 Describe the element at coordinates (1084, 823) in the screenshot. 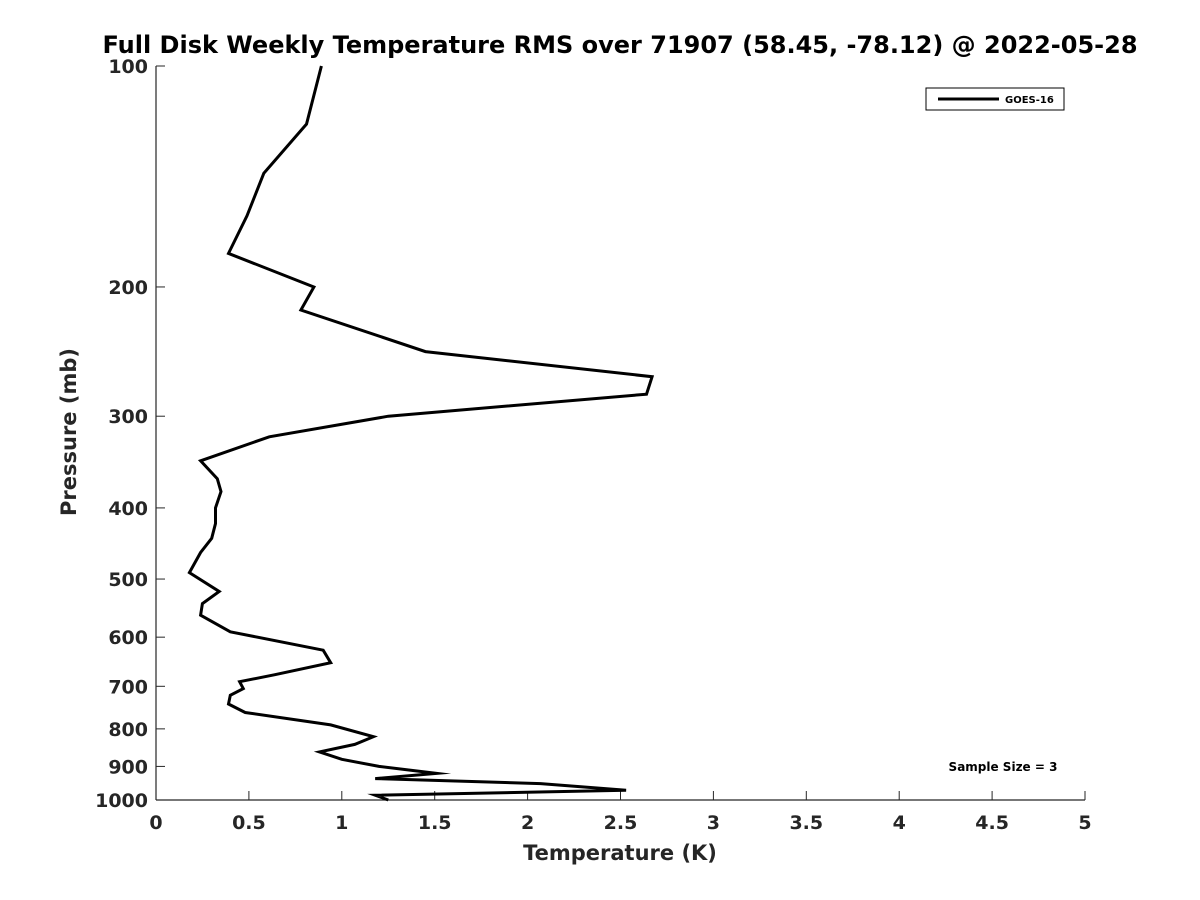

I see `x-tick-label: 5` at that location.